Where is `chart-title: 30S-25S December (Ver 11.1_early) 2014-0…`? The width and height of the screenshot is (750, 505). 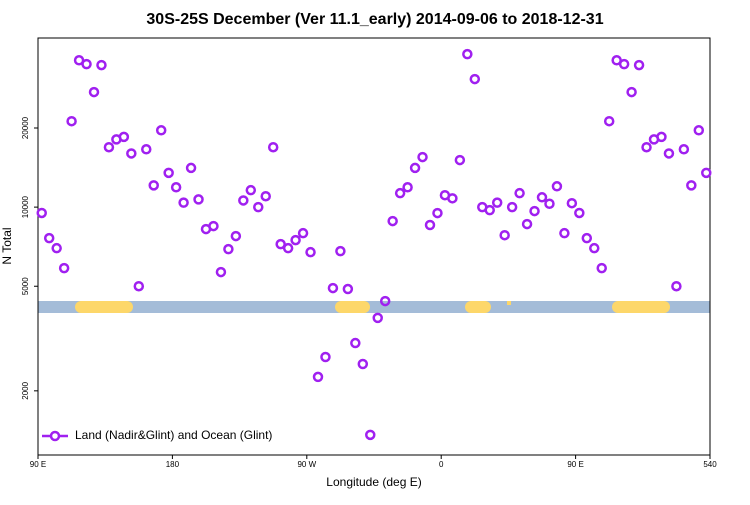 chart-title: 30S-25S December (Ver 11.1_early) 2014-0… is located at coordinates (374, 19).